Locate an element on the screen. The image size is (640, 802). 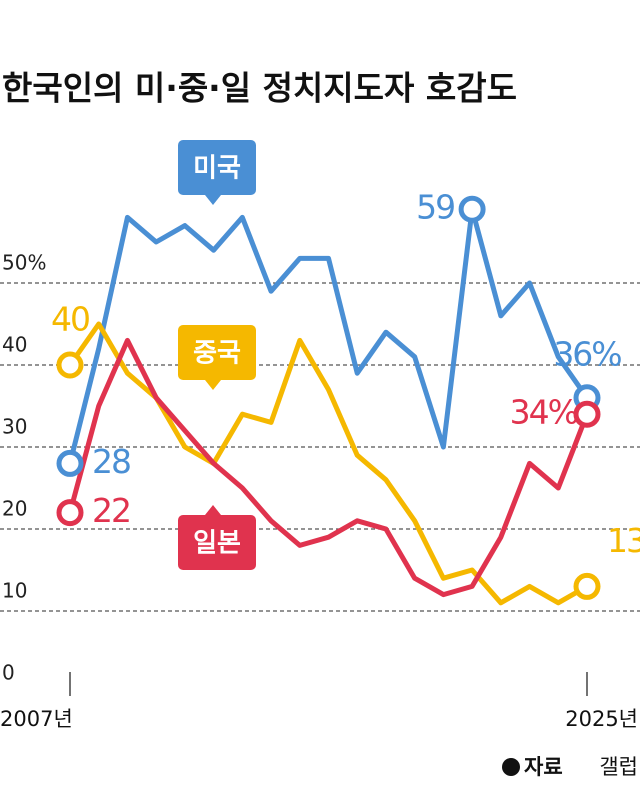
data-label: 13% is located at coordinates (623, 540).